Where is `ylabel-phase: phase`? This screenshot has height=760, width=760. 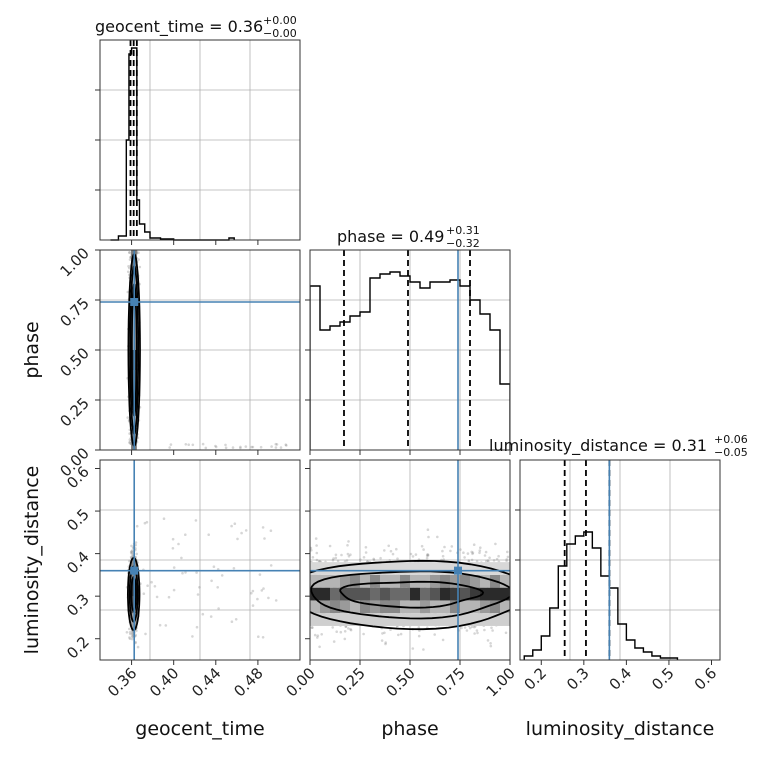
ylabel-phase: phase is located at coordinates (32, 349).